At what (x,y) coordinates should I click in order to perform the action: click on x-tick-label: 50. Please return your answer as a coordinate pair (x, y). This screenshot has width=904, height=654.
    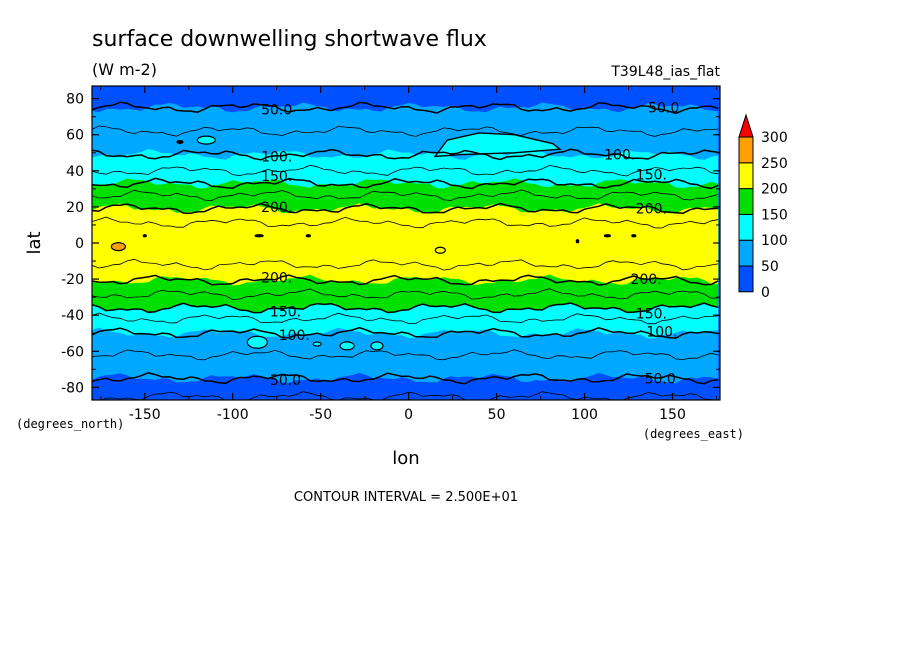
    Looking at the image, I should click on (497, 415).